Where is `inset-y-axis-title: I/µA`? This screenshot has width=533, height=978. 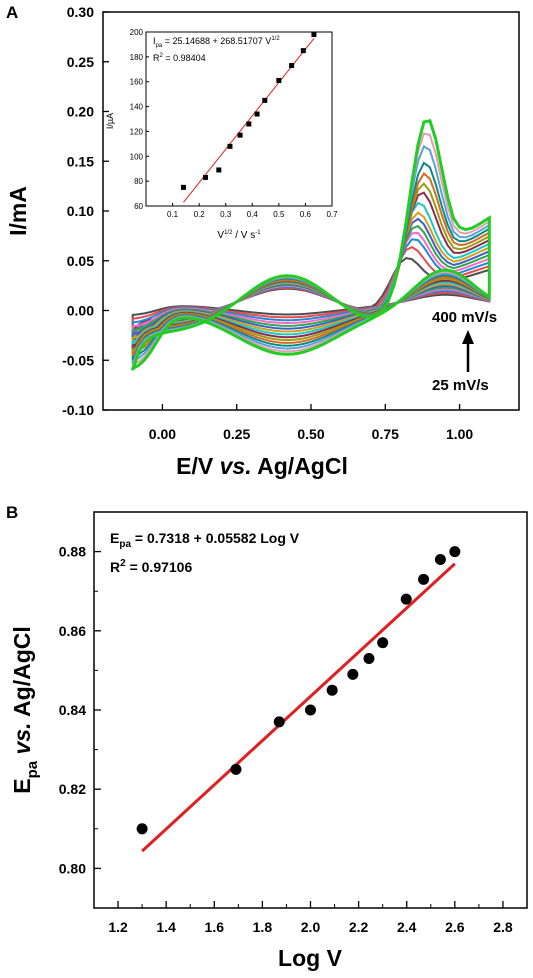
inset-y-axis-title: I/µA is located at coordinates (110, 121).